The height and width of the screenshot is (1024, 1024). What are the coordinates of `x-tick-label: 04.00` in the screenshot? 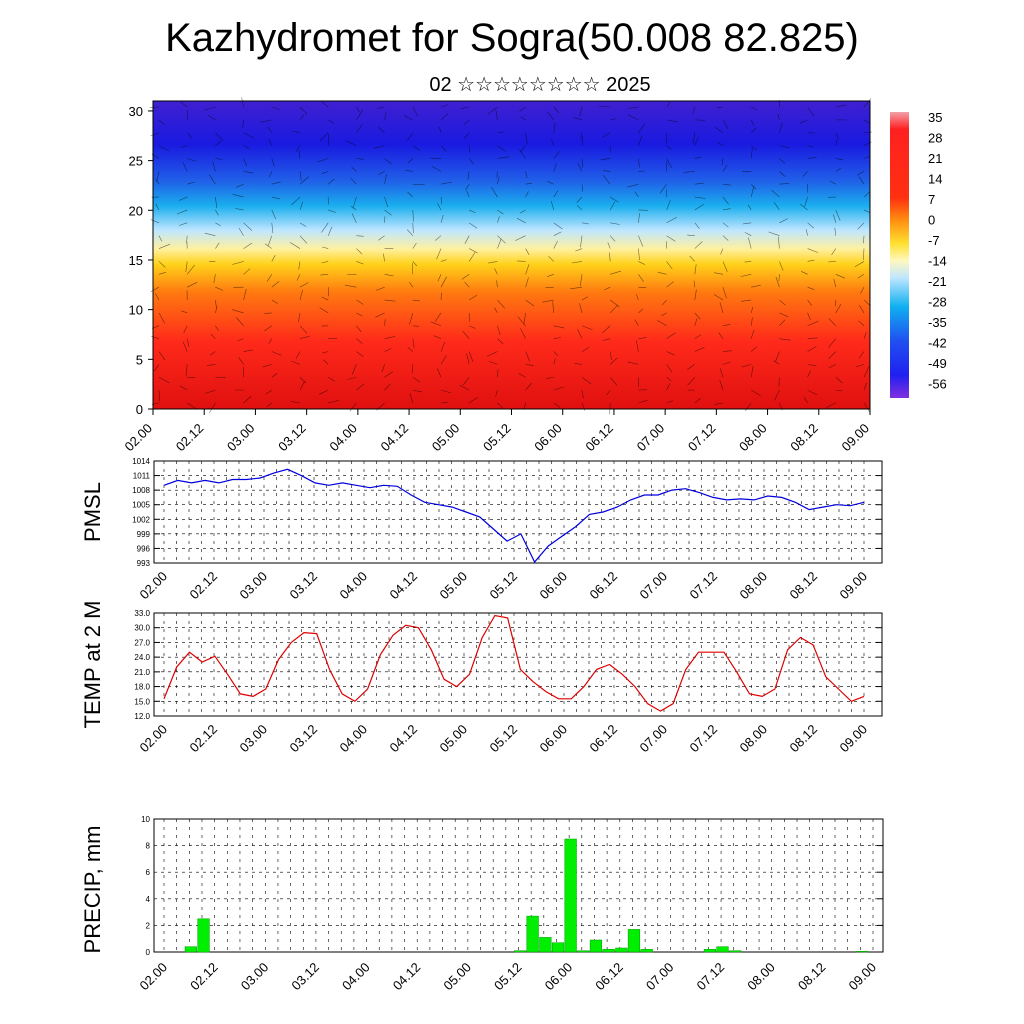 It's located at (343, 438).